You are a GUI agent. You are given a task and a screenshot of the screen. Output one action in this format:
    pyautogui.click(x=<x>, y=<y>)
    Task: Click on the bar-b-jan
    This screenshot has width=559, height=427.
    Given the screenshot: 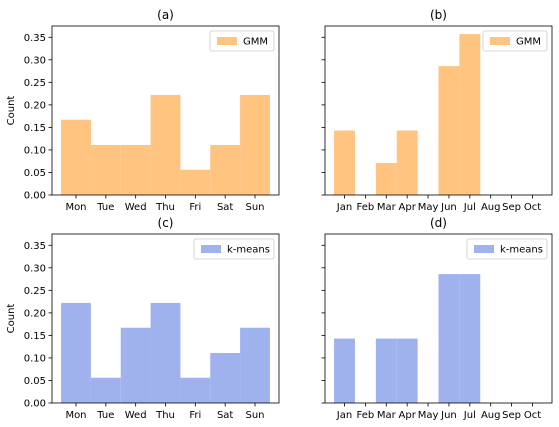 What is the action you would take?
    pyautogui.click(x=344, y=162)
    